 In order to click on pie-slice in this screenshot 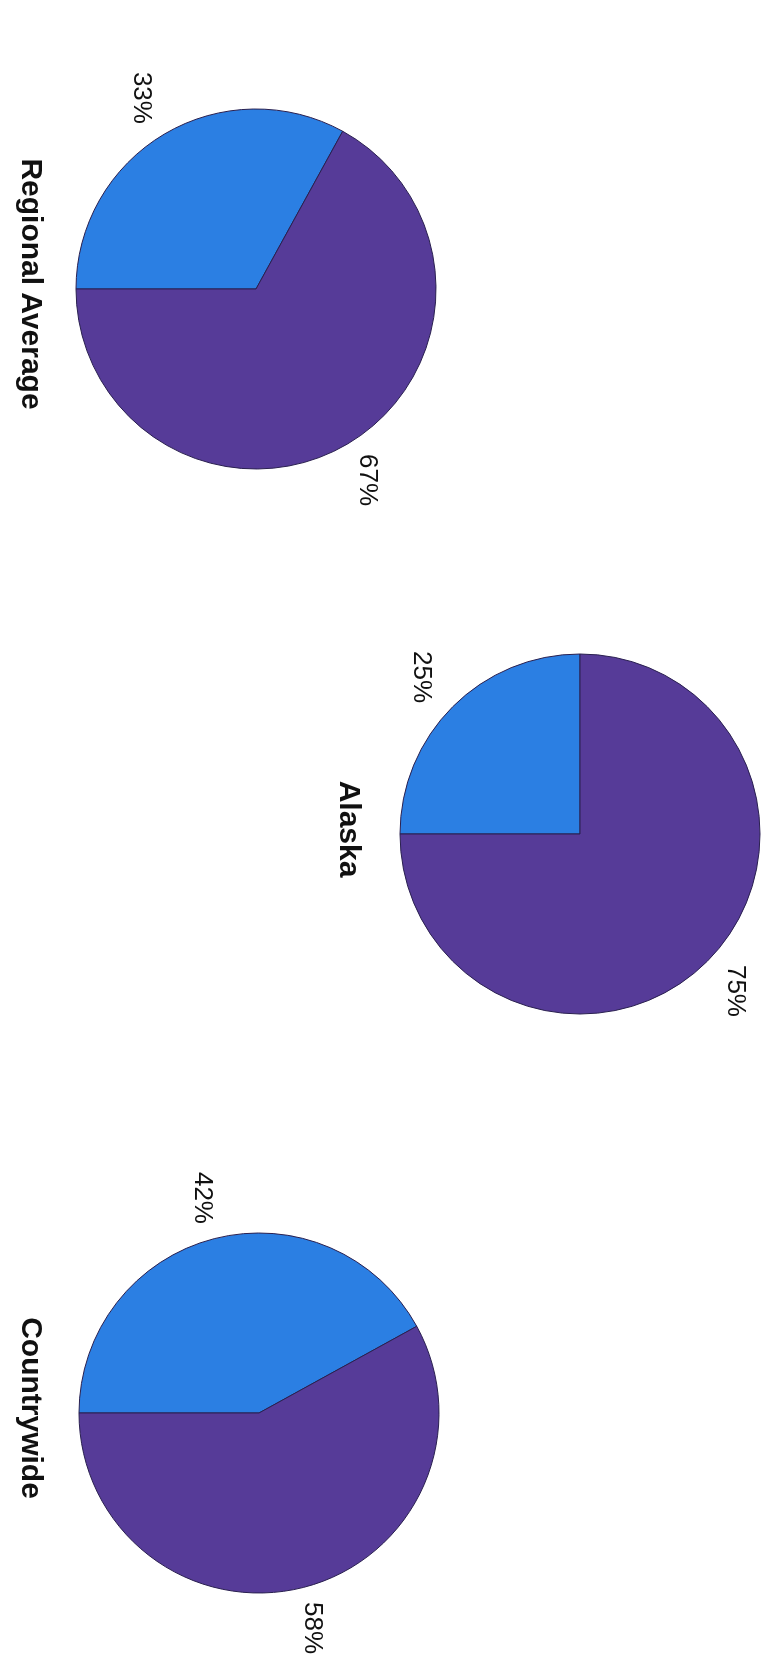, I will do `click(580, 834)`.